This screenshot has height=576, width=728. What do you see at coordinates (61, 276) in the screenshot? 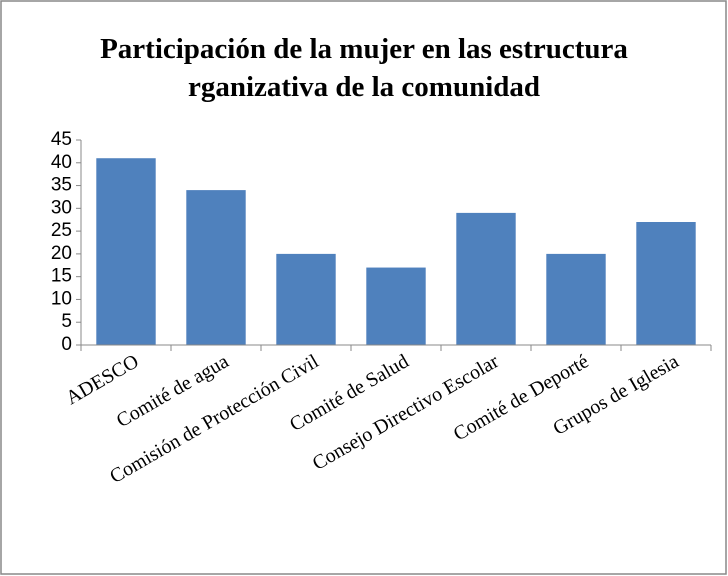
I see `y-tick-label: 15` at bounding box center [61, 276].